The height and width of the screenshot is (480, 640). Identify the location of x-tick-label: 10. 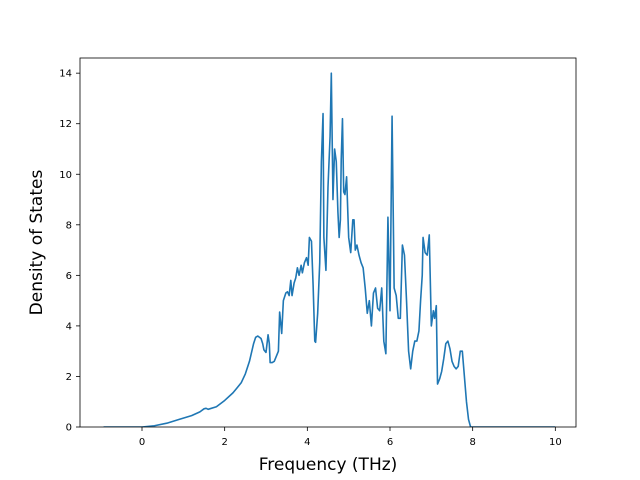
(555, 442).